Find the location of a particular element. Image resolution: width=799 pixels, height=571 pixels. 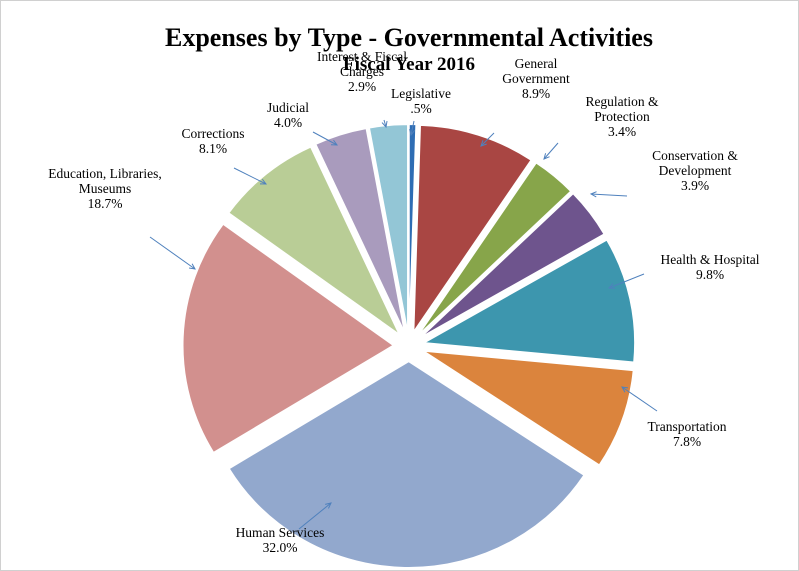

slice-value-label: 32.0% is located at coordinates (280, 547).